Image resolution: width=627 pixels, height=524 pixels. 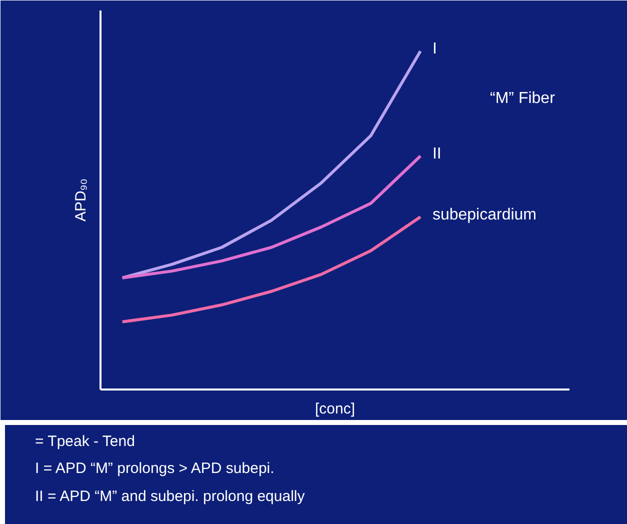 What do you see at coordinates (434, 49) in the screenshot?
I see `series-label: I` at bounding box center [434, 49].